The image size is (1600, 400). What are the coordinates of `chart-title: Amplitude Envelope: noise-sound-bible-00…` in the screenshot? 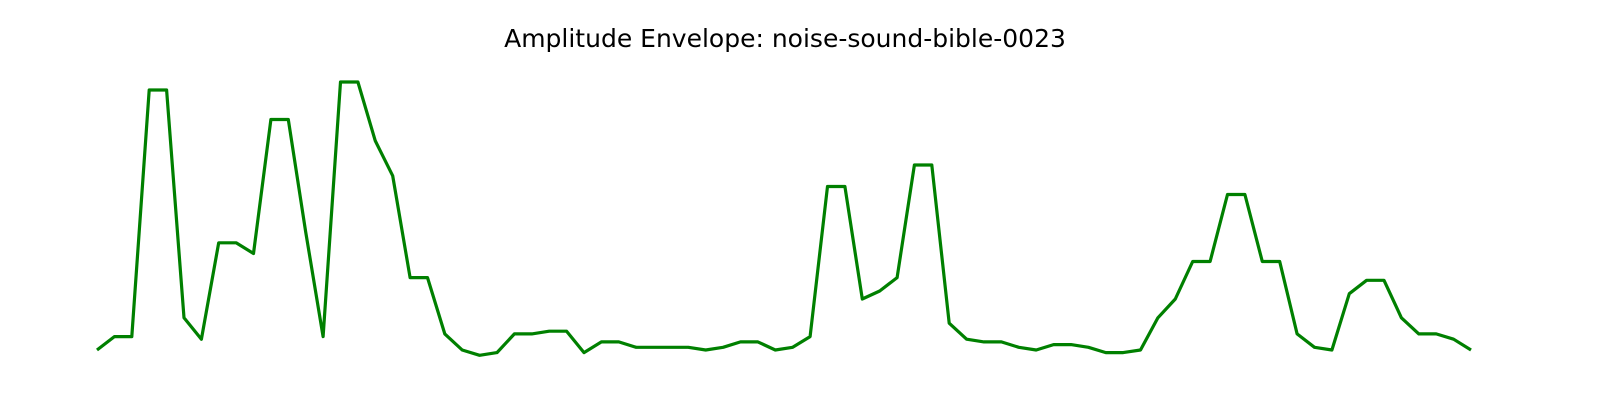 It's located at (785, 38).